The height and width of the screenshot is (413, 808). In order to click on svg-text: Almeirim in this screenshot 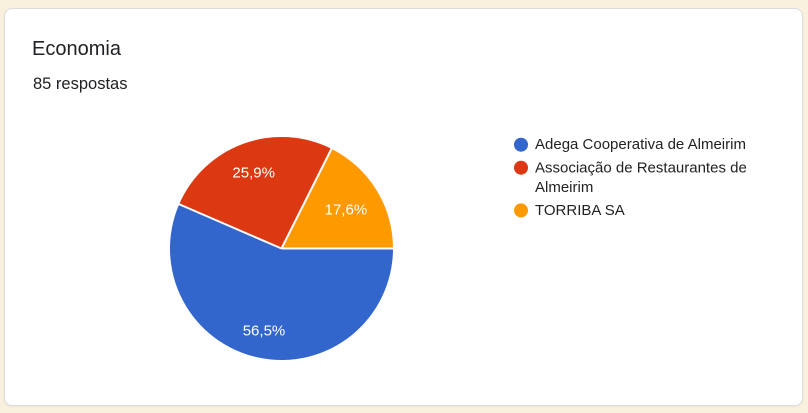, I will do `click(564, 187)`.